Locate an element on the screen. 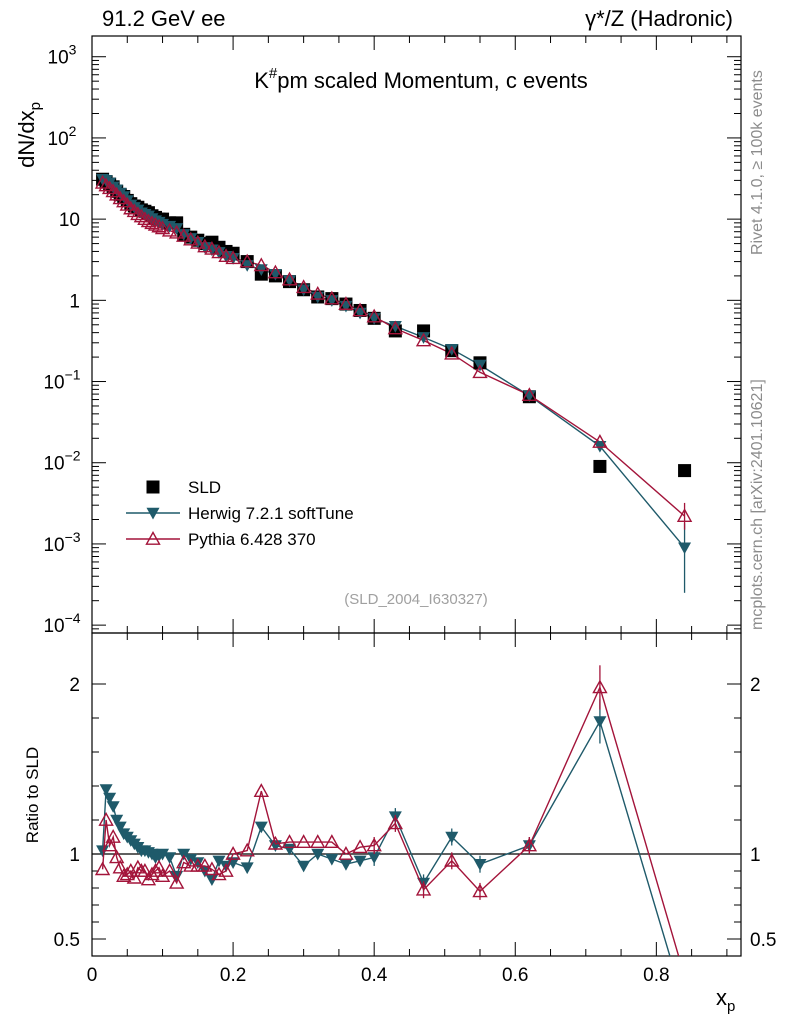 The height and width of the screenshot is (1024, 786). ratio-tick-label-right: 1 is located at coordinates (755, 855).